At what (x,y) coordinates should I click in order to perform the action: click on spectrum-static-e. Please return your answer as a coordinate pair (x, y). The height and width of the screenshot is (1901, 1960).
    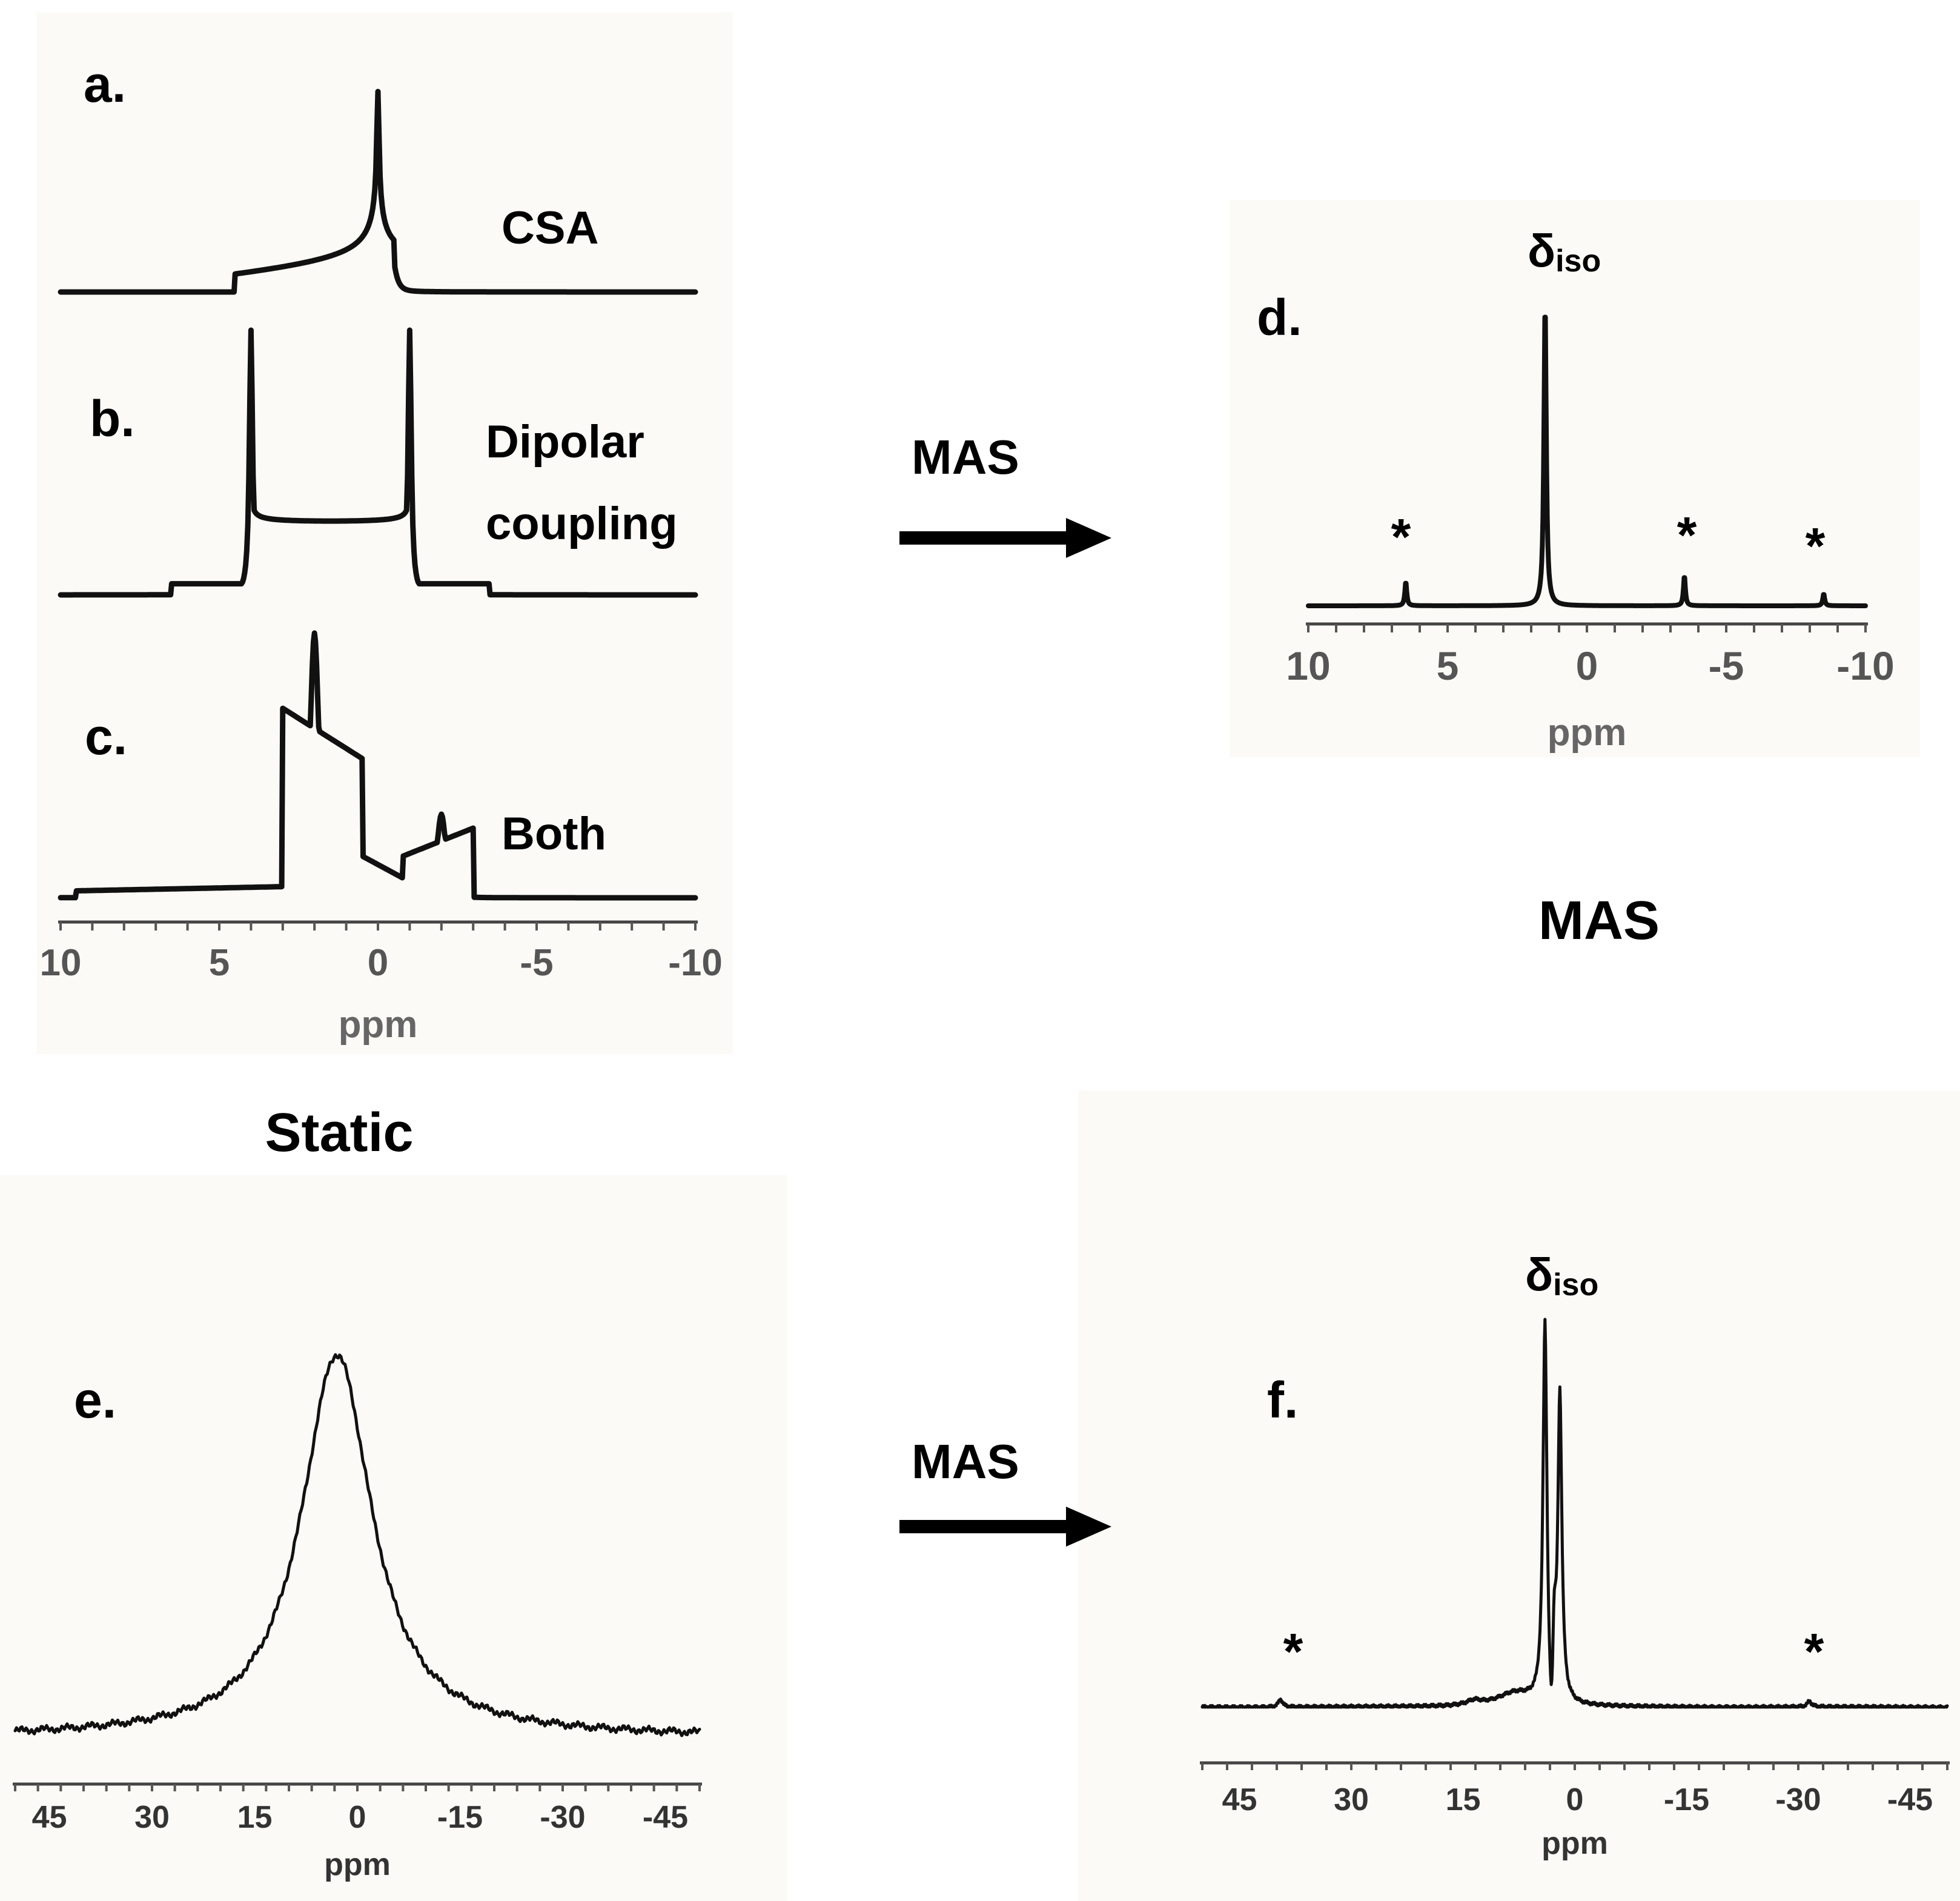
    Looking at the image, I should click on (357, 1545).